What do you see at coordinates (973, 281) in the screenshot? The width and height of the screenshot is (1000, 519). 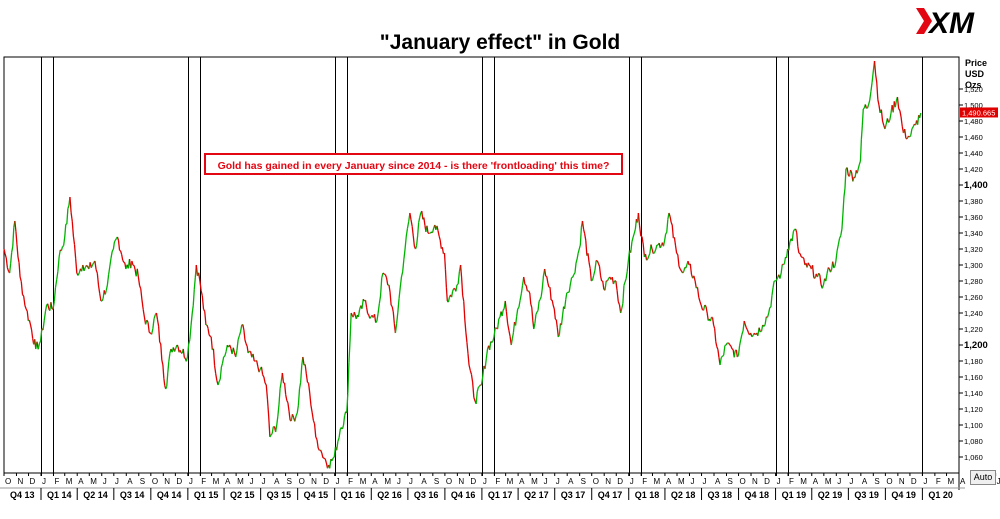 I see `y-tick-label: 1,280` at bounding box center [973, 281].